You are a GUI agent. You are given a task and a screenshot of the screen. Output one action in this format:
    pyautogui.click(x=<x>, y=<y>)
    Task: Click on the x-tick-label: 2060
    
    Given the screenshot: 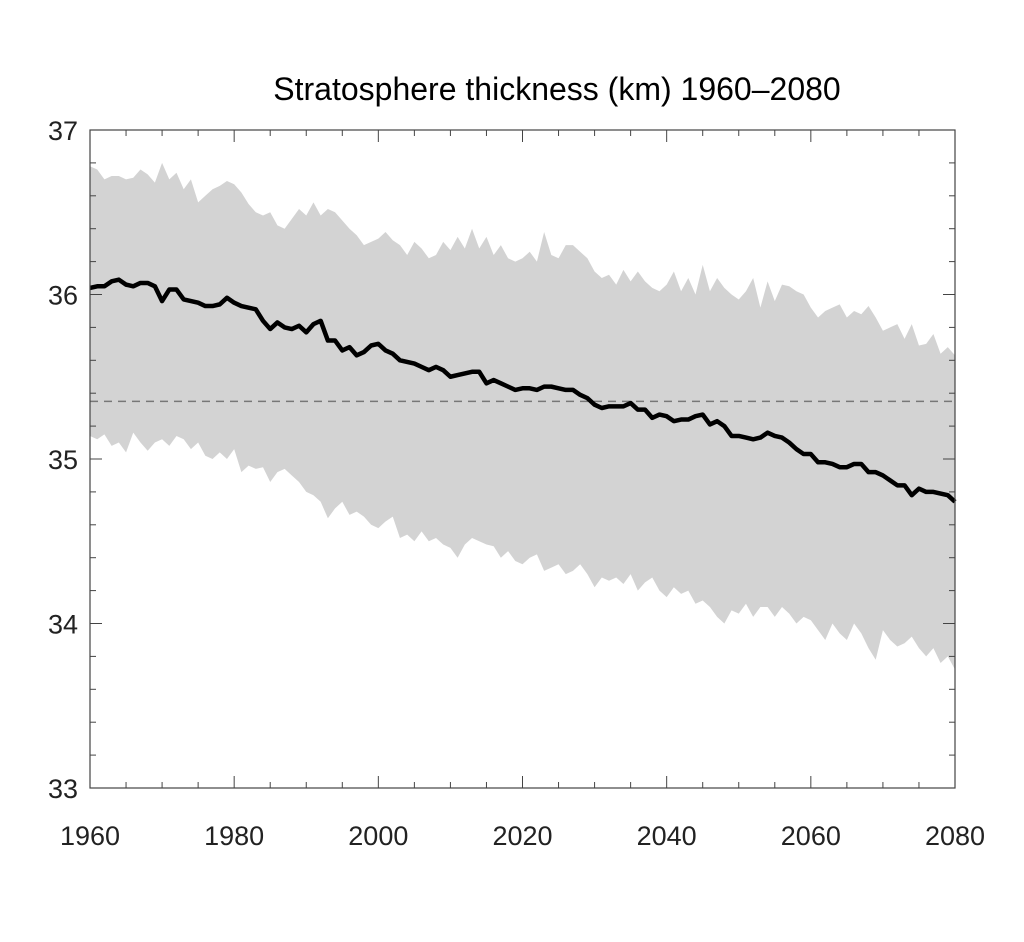 What is the action you would take?
    pyautogui.click(x=811, y=836)
    